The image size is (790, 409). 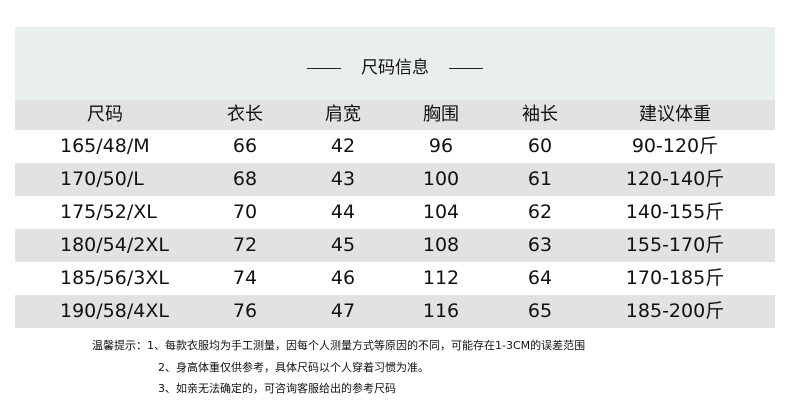 I want to click on table-row: 180/54/2XL 72 45 108 63 155-170斤, so click(x=395, y=245).